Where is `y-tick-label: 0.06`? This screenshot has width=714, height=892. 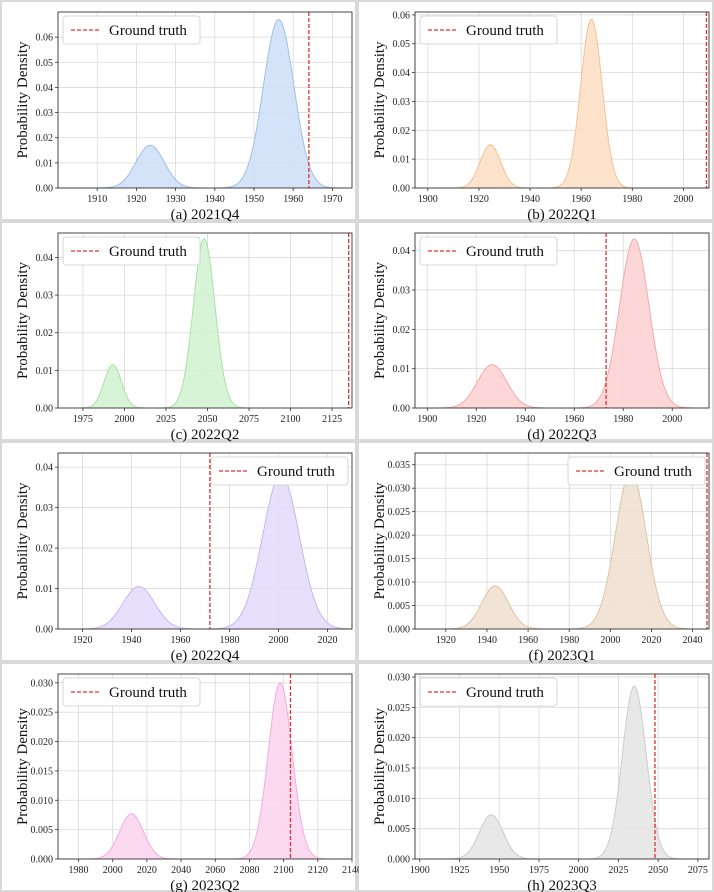 y-tick-label: 0.06 is located at coordinates (402, 15).